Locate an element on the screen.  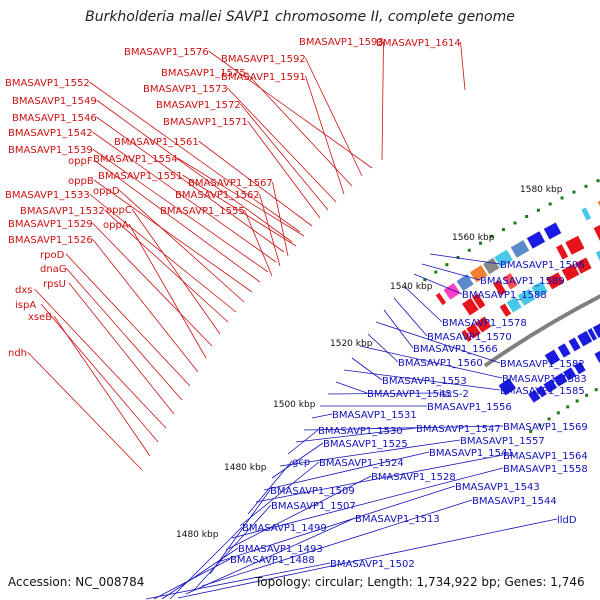
gene-label-reverse: BMASAVP1_1578 is located at coordinates (484, 323).